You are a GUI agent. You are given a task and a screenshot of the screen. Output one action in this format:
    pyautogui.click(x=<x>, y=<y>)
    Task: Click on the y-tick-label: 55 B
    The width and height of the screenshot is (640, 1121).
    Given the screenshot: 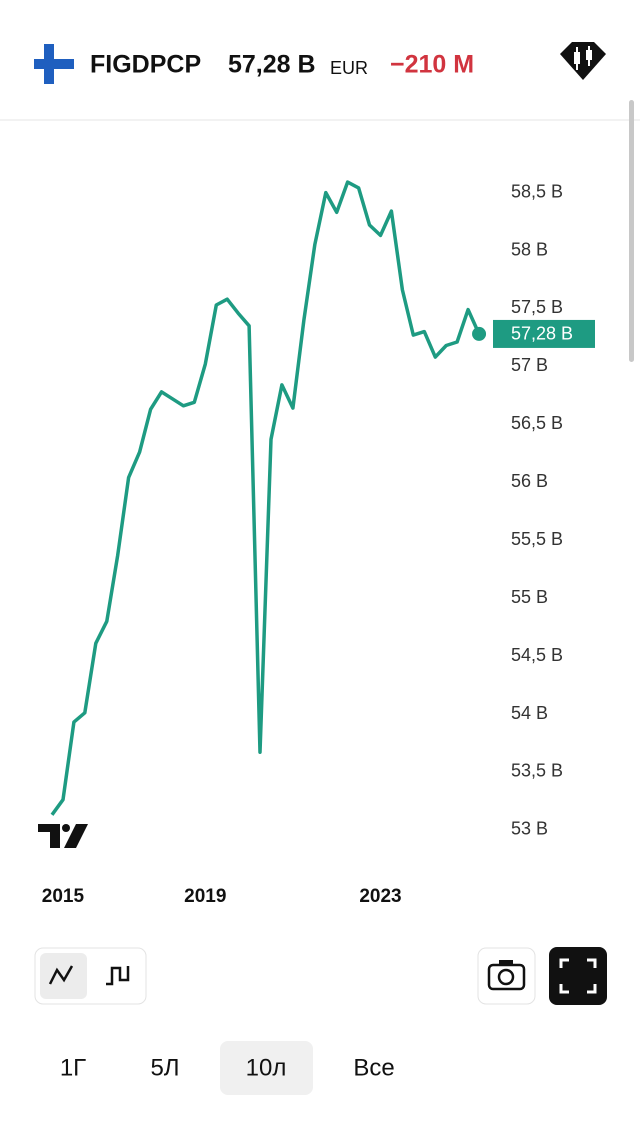 What is the action you would take?
    pyautogui.click(x=529, y=597)
    